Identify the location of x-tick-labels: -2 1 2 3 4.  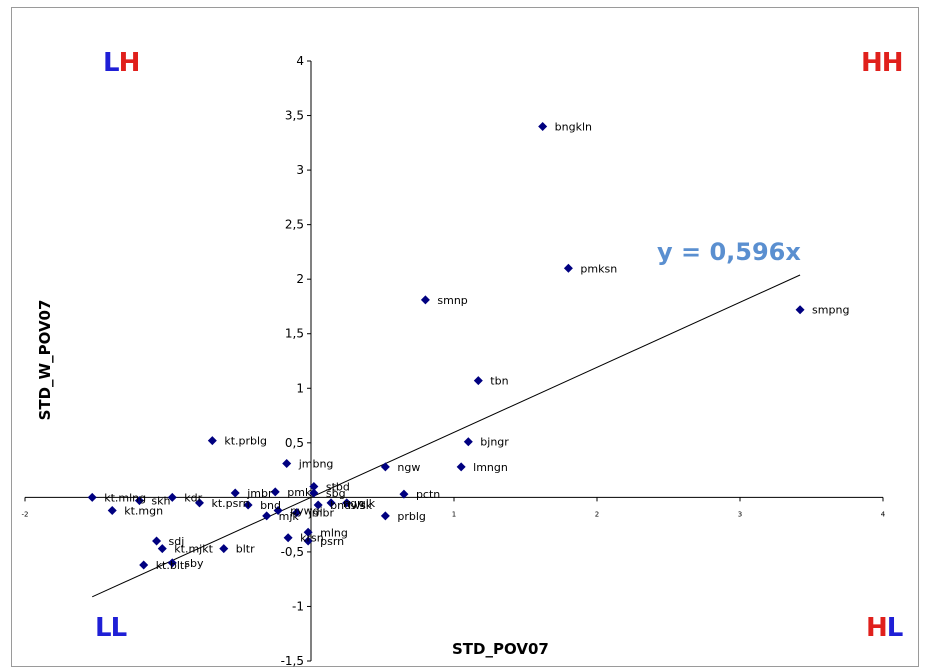
(454, 514).